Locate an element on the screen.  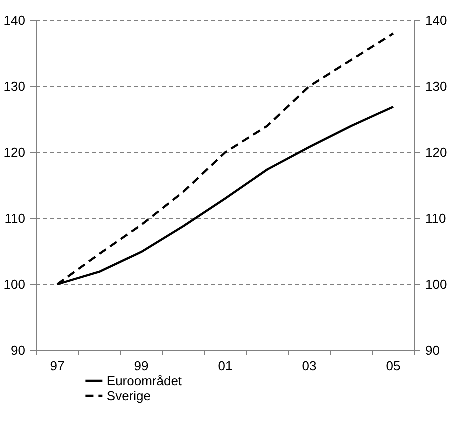
x-tick-label: 97 is located at coordinates (57, 366).